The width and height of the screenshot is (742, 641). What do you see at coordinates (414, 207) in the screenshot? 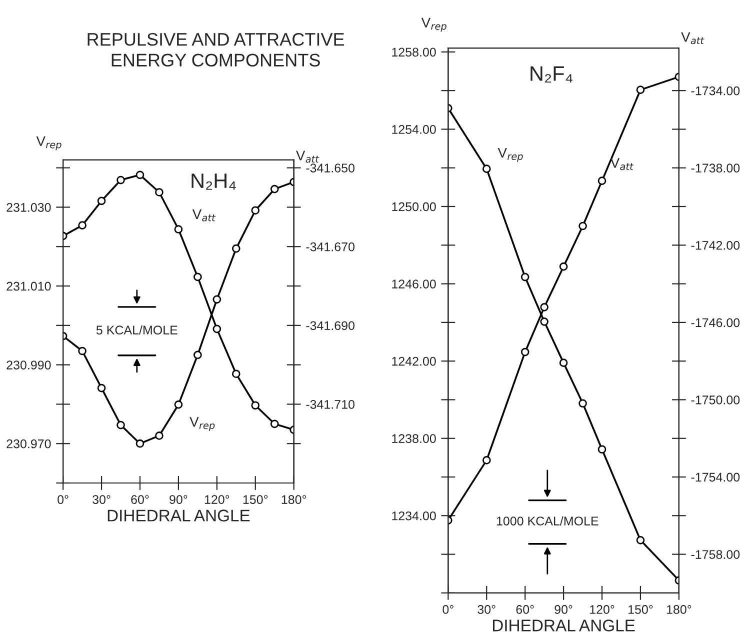
I see `y-tick-label: 1250.00` at bounding box center [414, 207].